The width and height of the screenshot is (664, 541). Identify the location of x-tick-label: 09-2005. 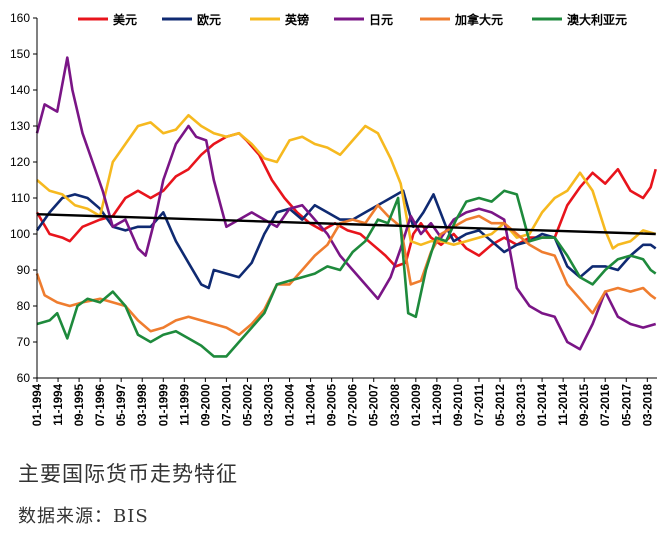
(333, 404).